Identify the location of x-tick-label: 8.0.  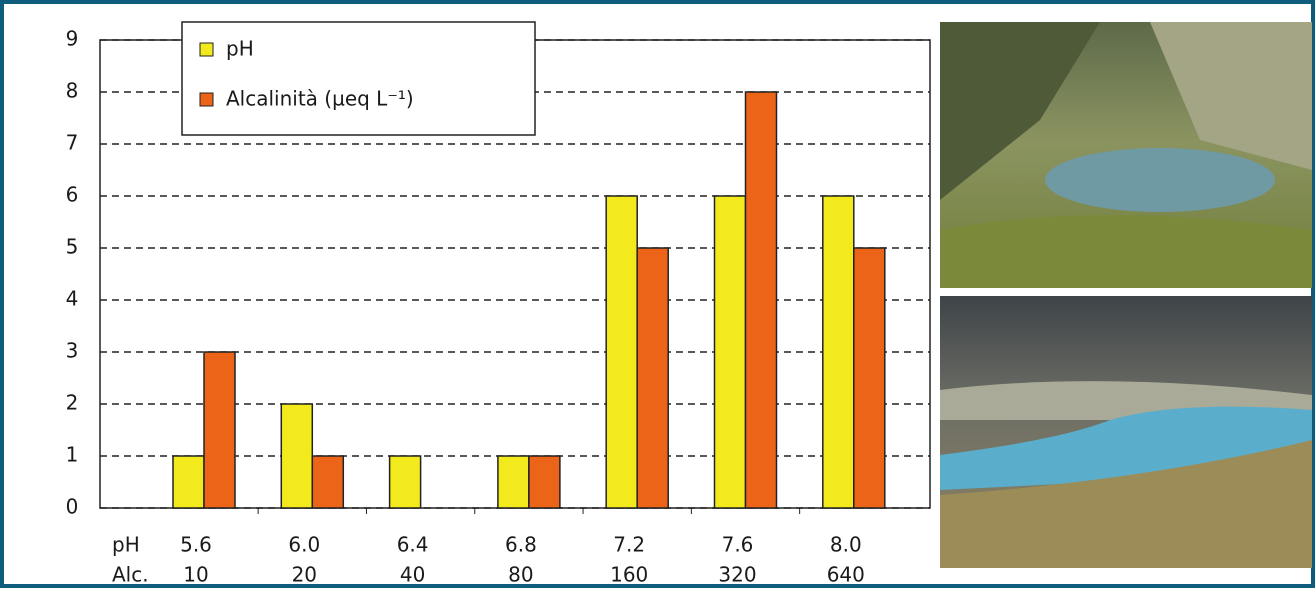
(846, 545).